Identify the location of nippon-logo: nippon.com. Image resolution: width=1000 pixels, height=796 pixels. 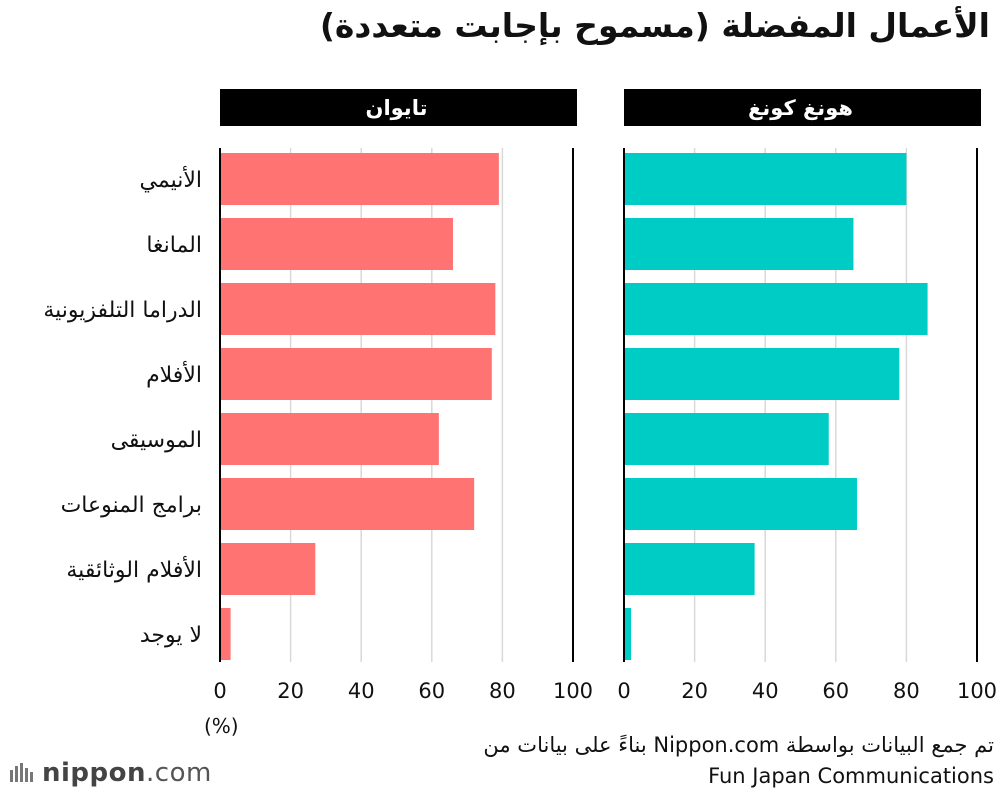
(110, 773).